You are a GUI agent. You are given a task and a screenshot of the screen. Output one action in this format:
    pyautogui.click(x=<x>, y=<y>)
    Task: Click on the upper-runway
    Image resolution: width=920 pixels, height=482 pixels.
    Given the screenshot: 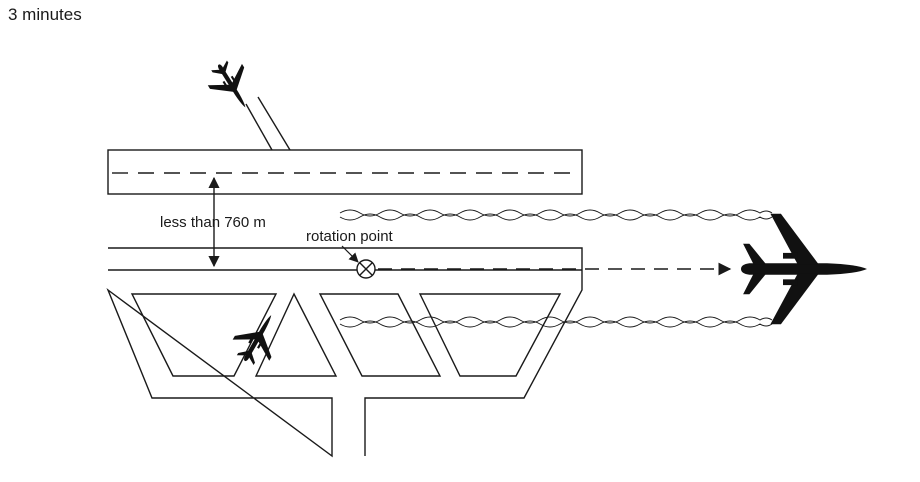 What is the action you would take?
    pyautogui.click(x=345, y=172)
    